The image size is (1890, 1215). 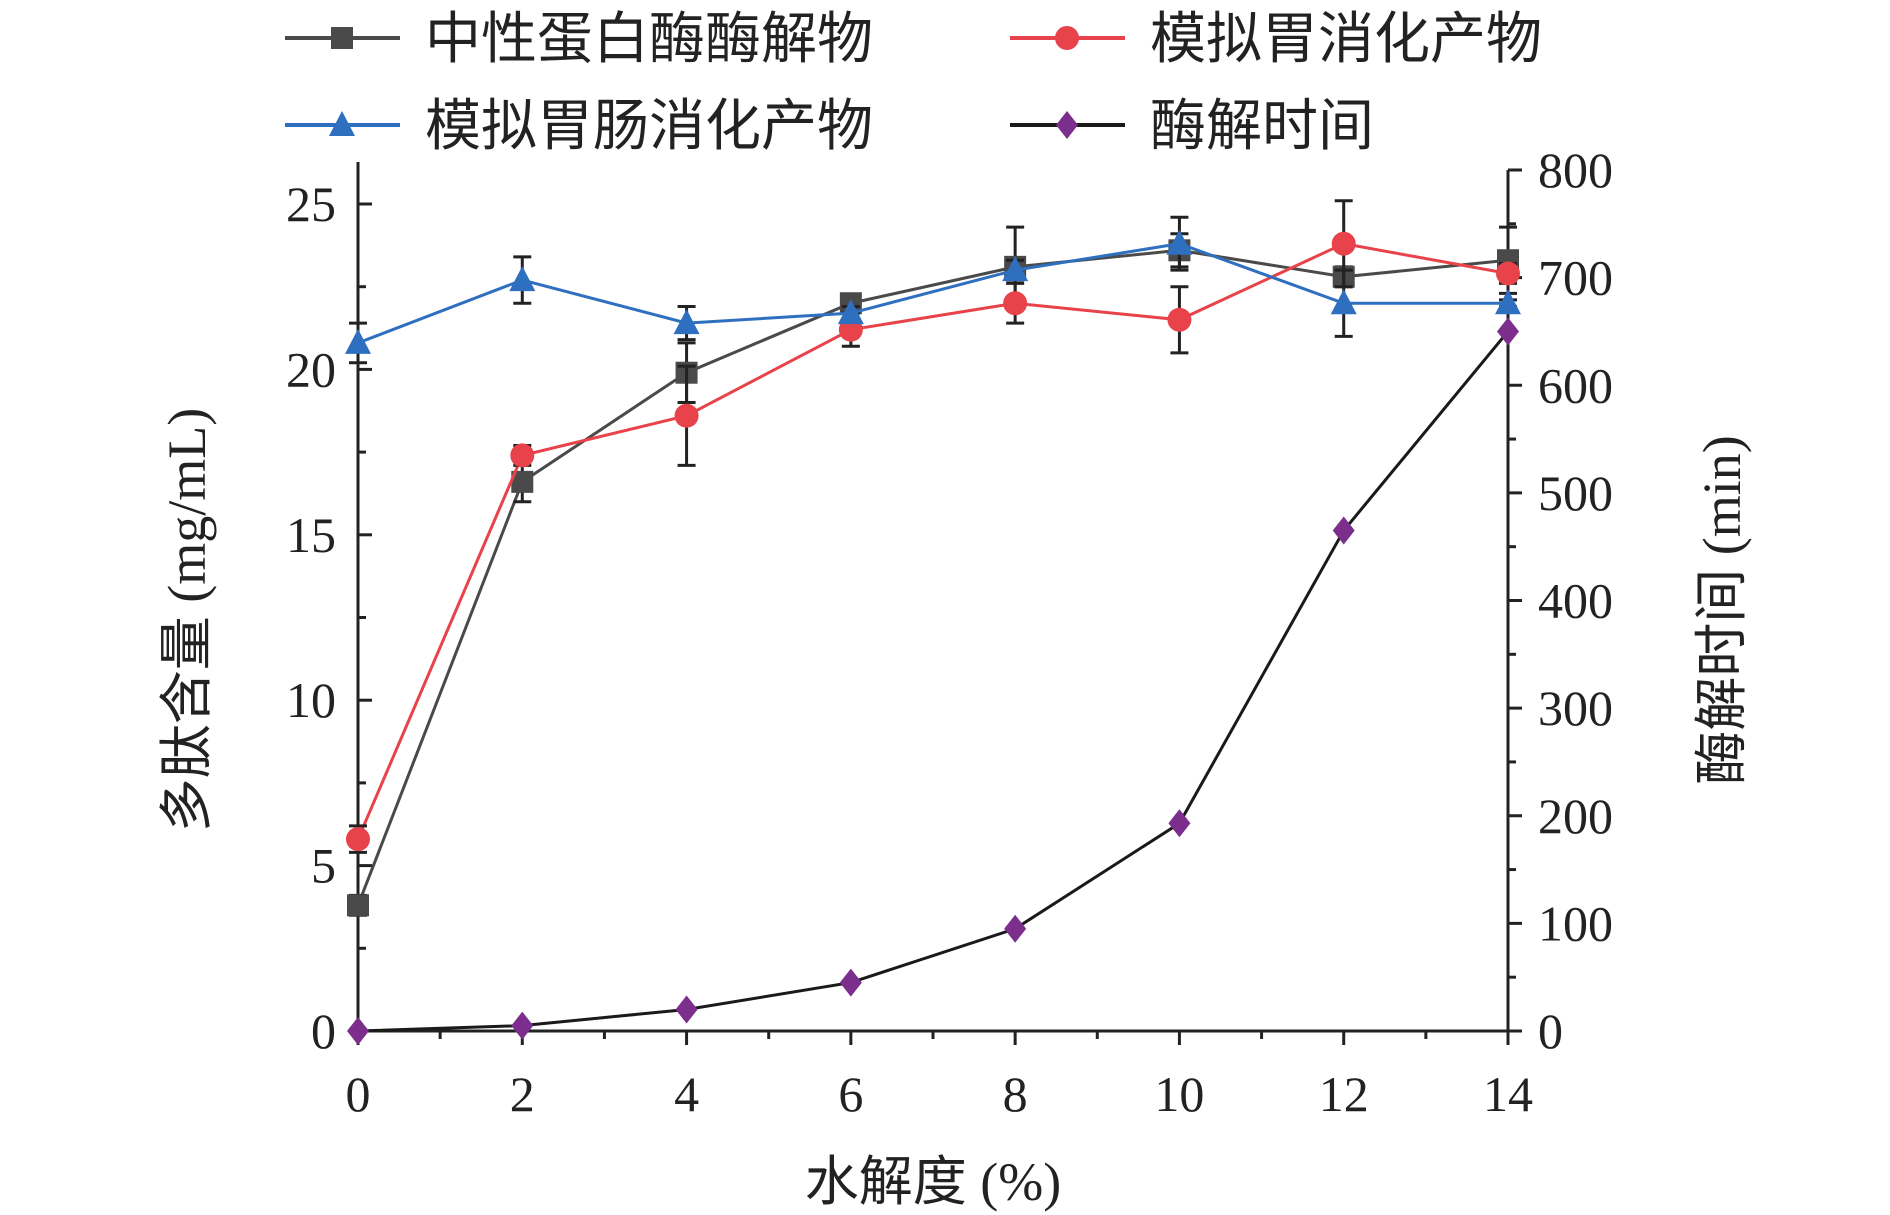 What do you see at coordinates (850, 1094) in the screenshot?
I see `x-tick-label: 6` at bounding box center [850, 1094].